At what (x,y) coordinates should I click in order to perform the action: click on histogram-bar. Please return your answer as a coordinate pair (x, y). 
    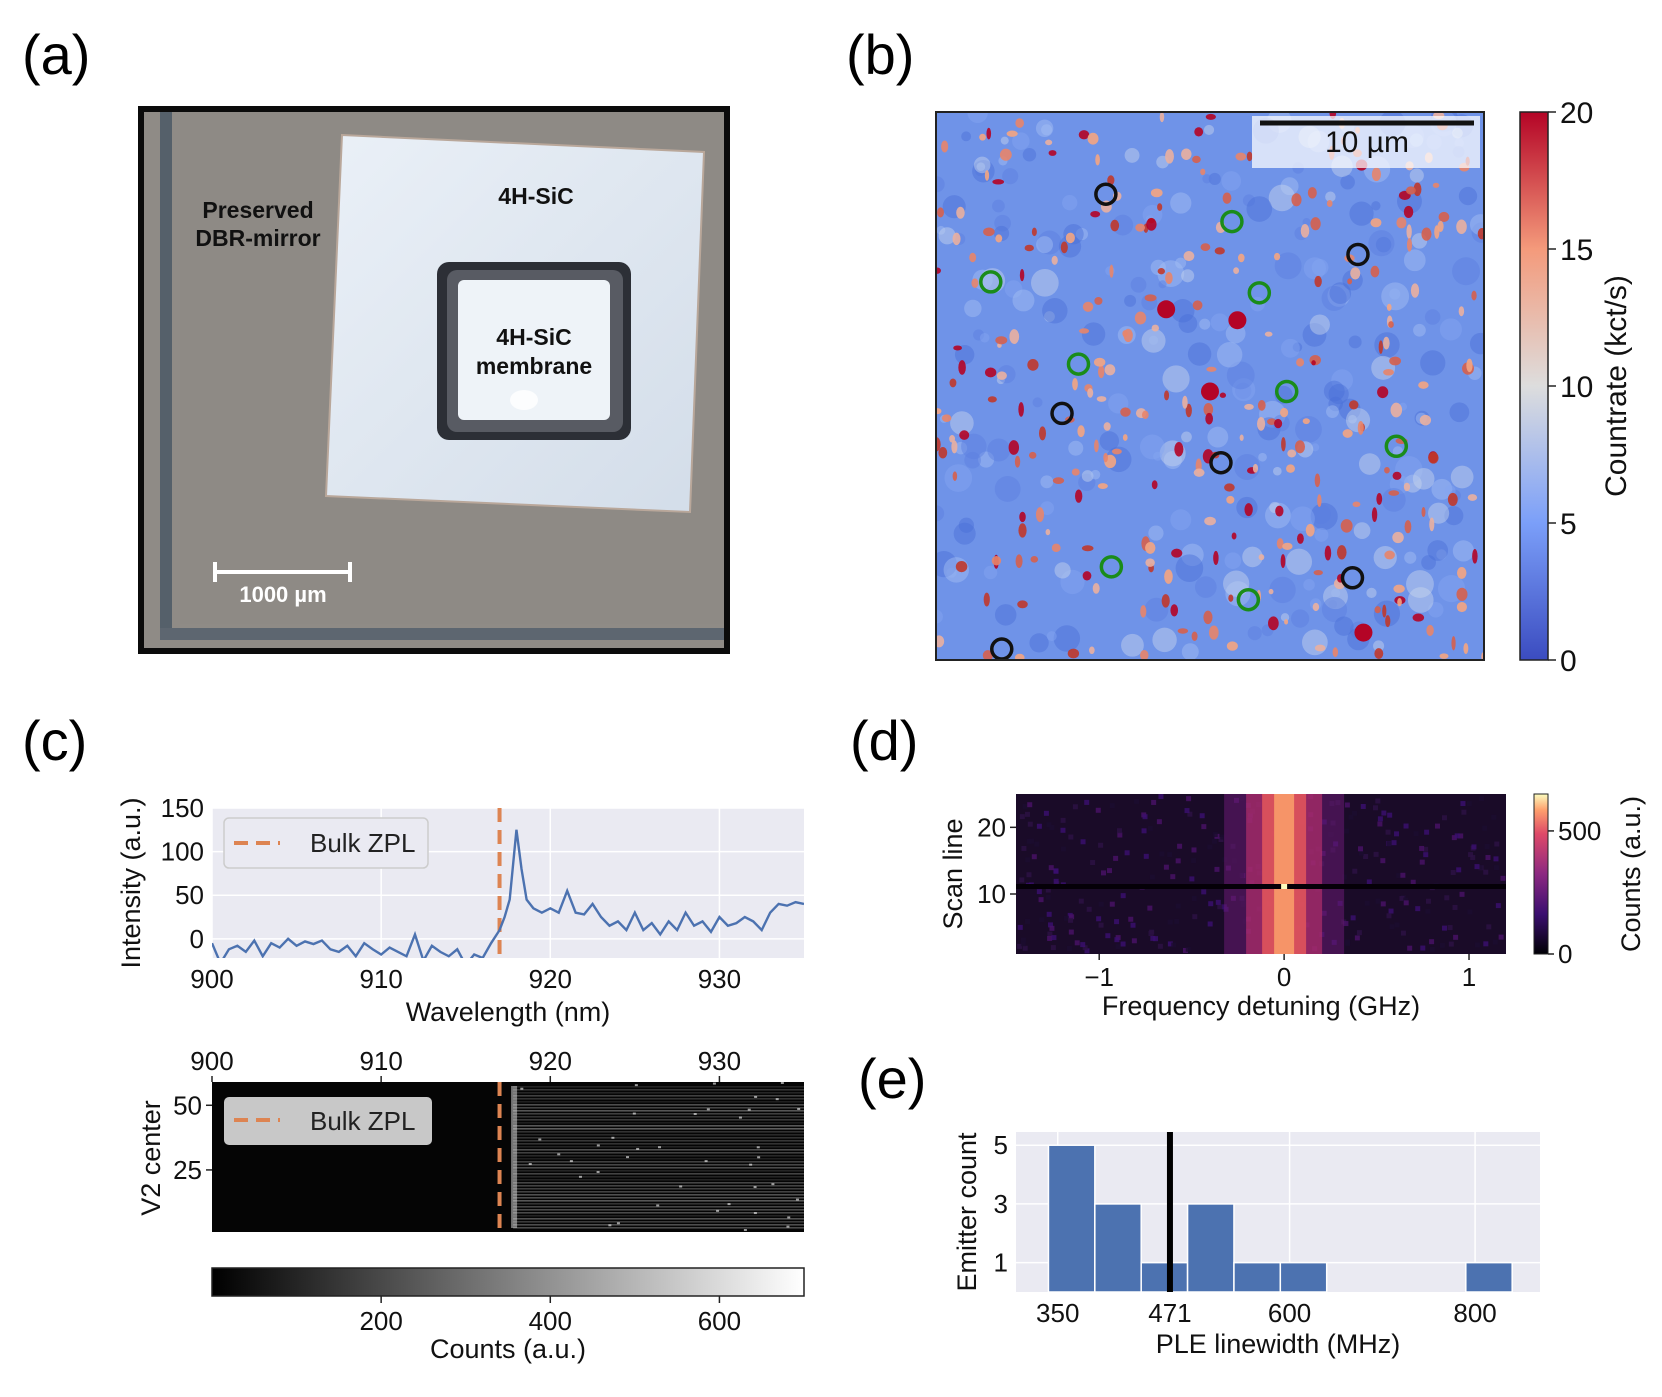
    Looking at the image, I should click on (1164, 1277).